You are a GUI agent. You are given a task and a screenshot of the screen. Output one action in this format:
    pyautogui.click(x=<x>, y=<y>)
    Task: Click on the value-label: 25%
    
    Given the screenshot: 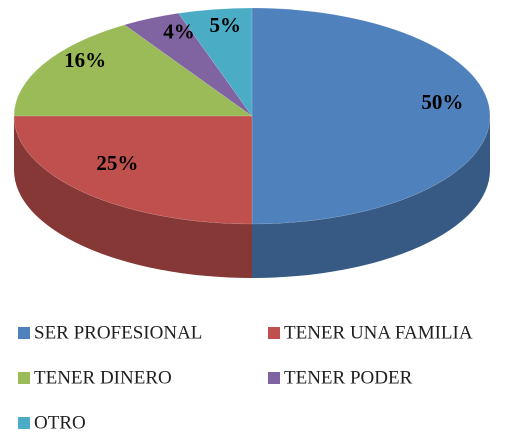 What is the action you would take?
    pyautogui.click(x=117, y=163)
    